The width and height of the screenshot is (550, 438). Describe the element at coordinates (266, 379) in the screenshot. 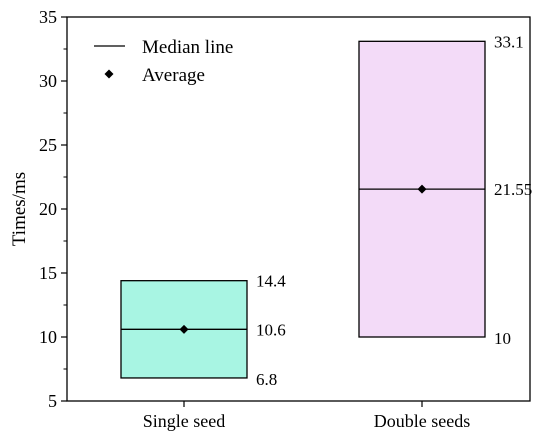

I see `low-value-label: 6.8` at that location.